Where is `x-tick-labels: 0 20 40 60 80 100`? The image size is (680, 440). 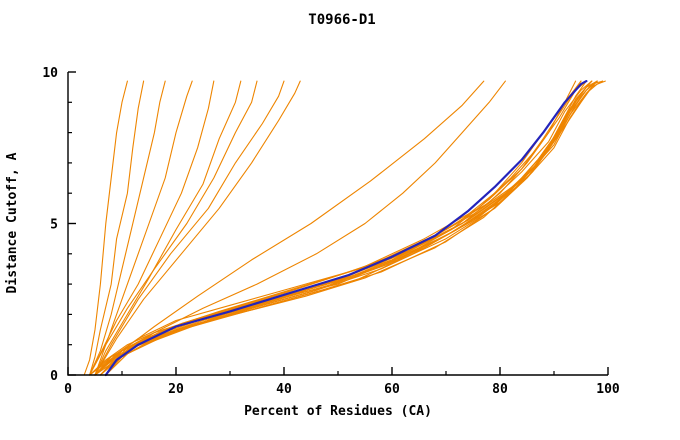
x-tick-labels: 0 20 40 60 80 100 is located at coordinates (342, 389).